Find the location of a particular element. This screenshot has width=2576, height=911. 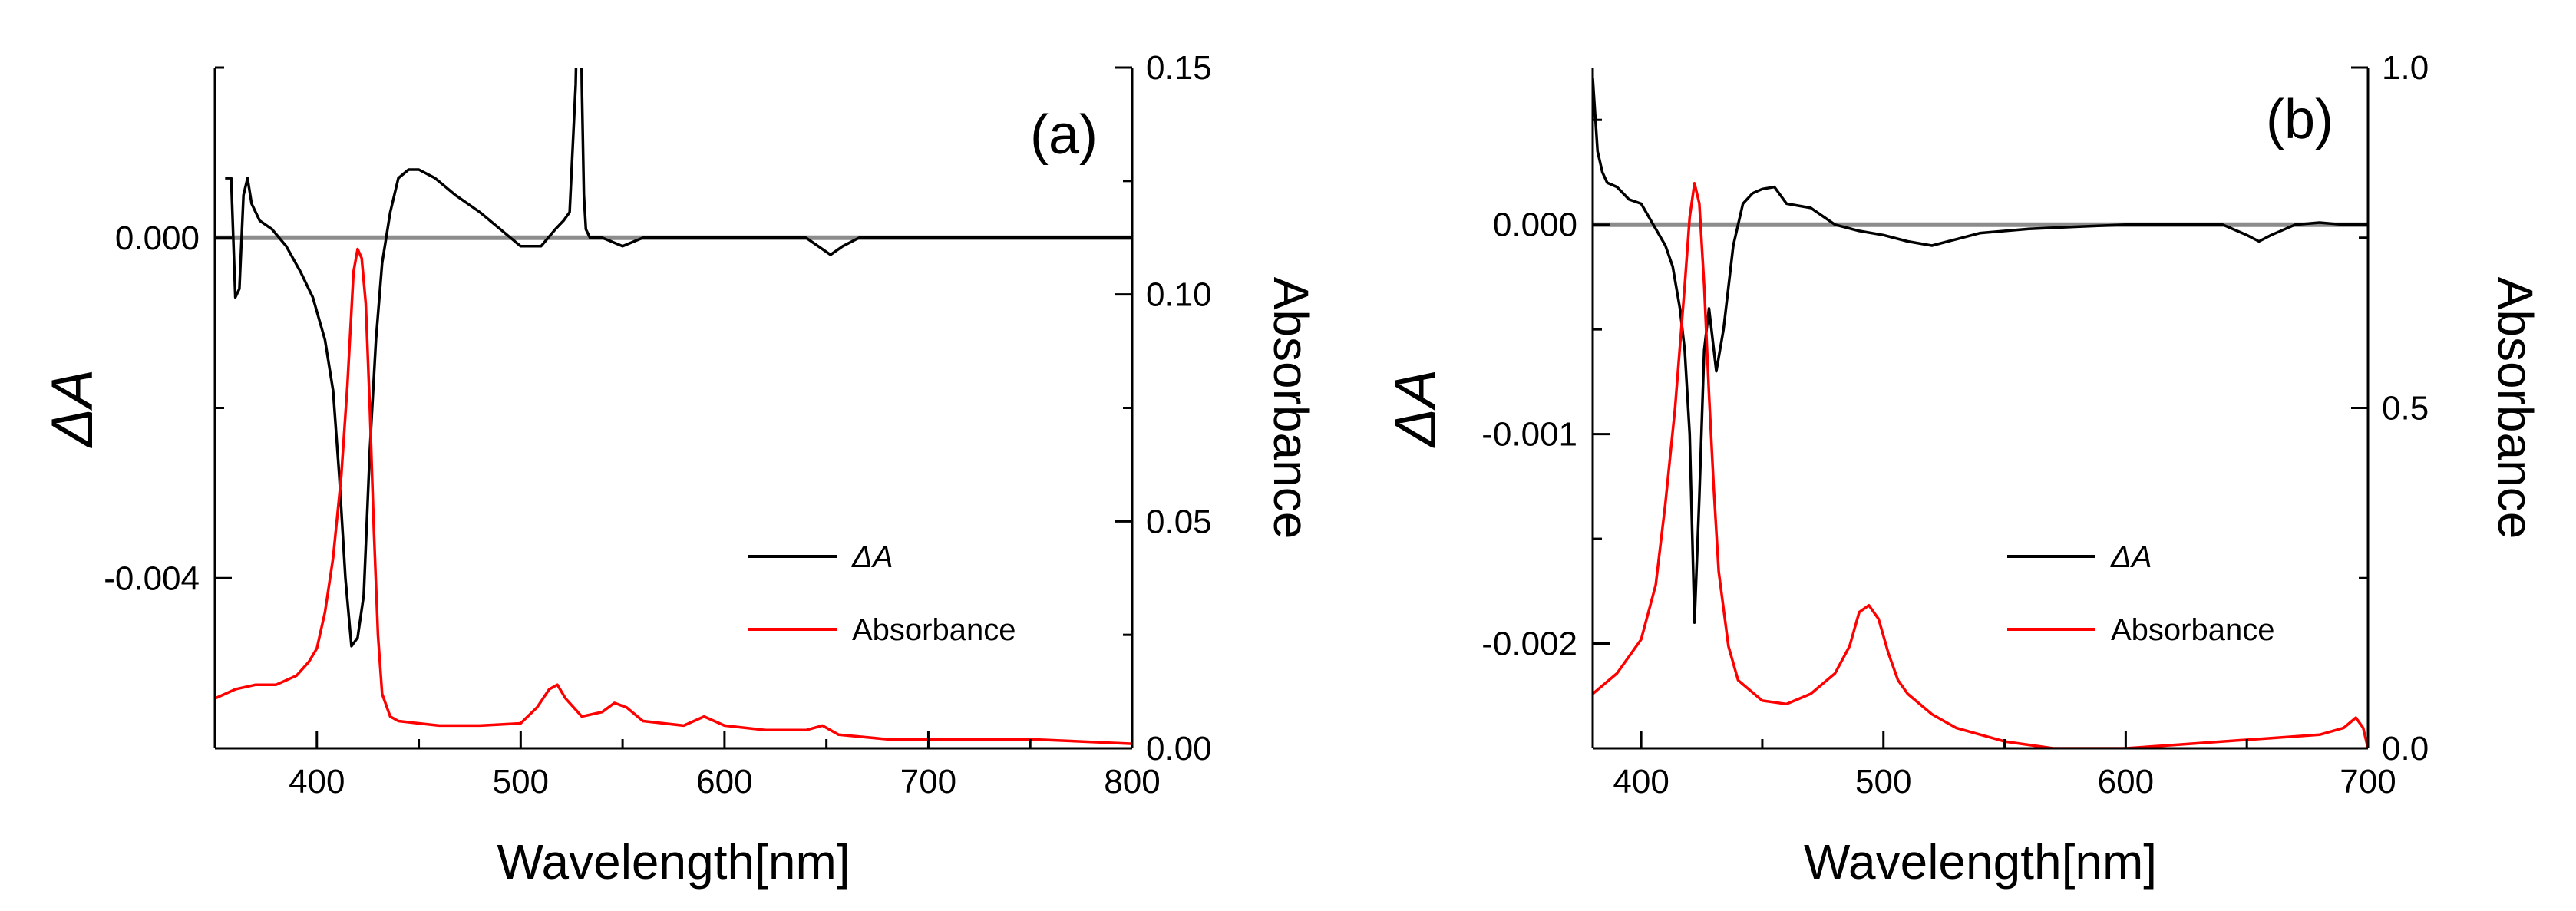

panel-label: (a) is located at coordinates (1064, 135).